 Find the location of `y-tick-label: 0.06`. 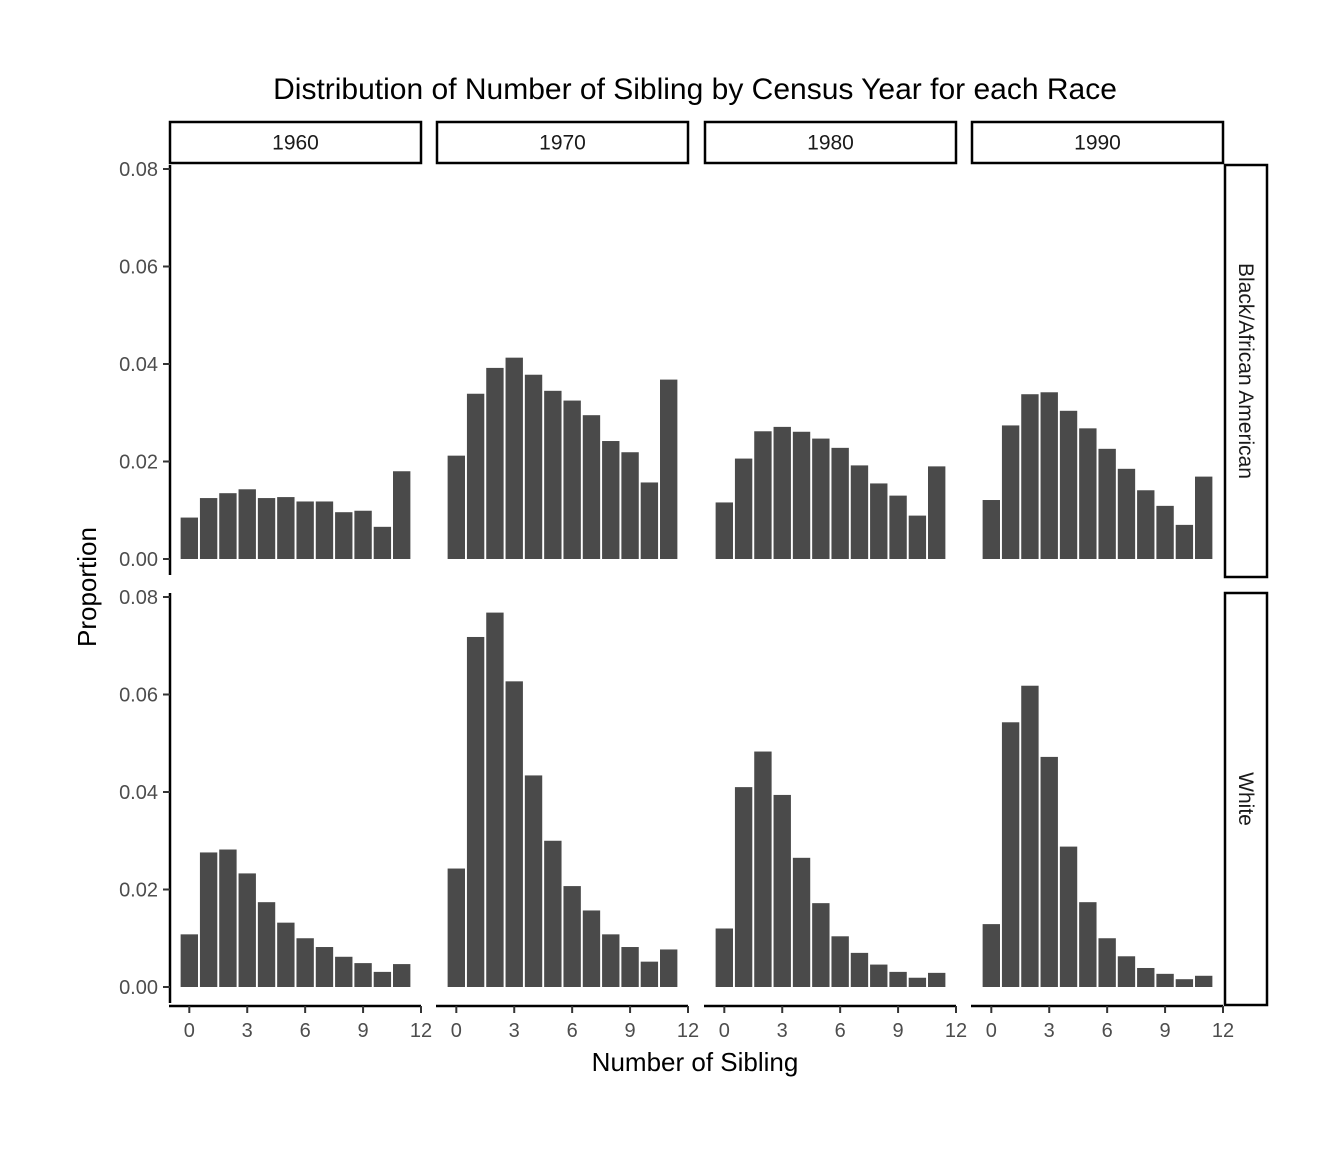

y-tick-label: 0.06 is located at coordinates (138, 696).